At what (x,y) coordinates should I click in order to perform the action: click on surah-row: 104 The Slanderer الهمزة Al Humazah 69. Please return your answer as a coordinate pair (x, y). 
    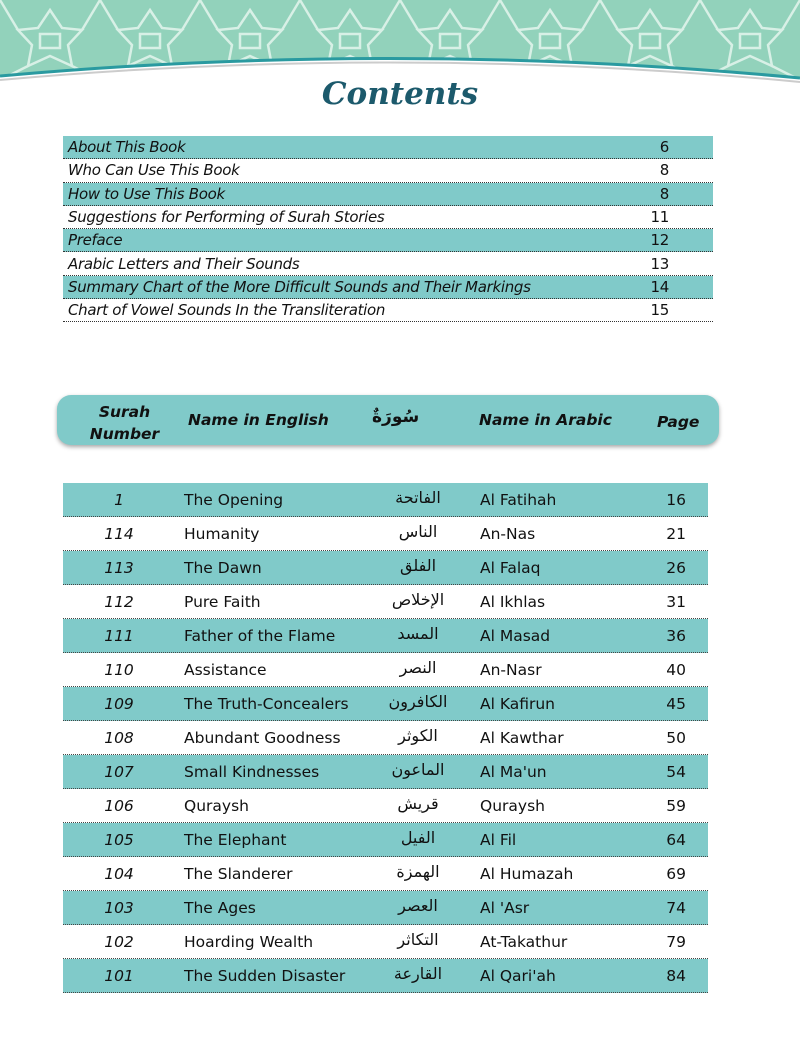
    Looking at the image, I should click on (385, 874).